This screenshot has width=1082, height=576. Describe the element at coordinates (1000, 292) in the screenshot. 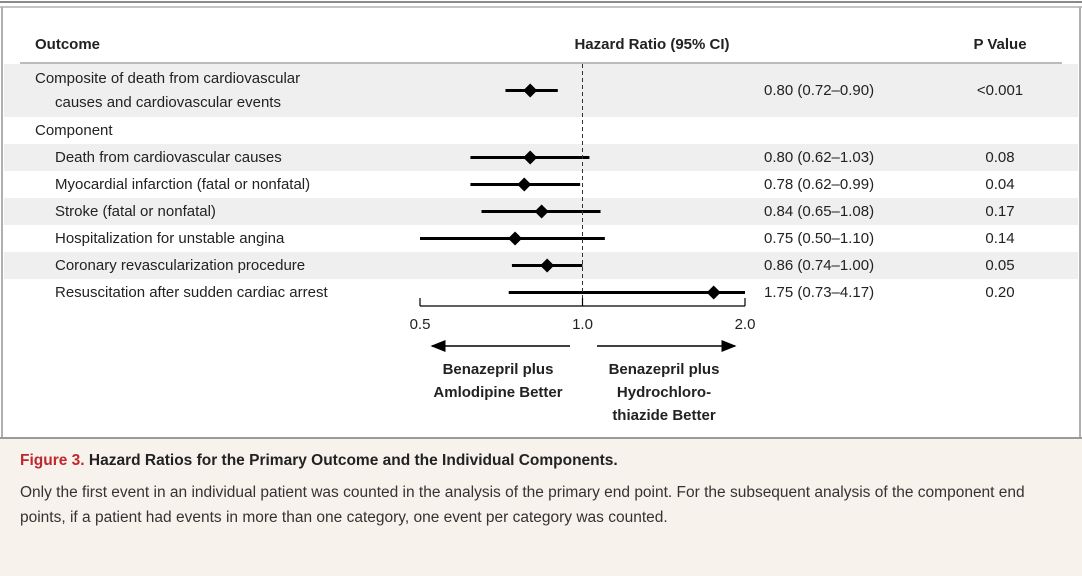

I see `p-value: 0.20` at that location.